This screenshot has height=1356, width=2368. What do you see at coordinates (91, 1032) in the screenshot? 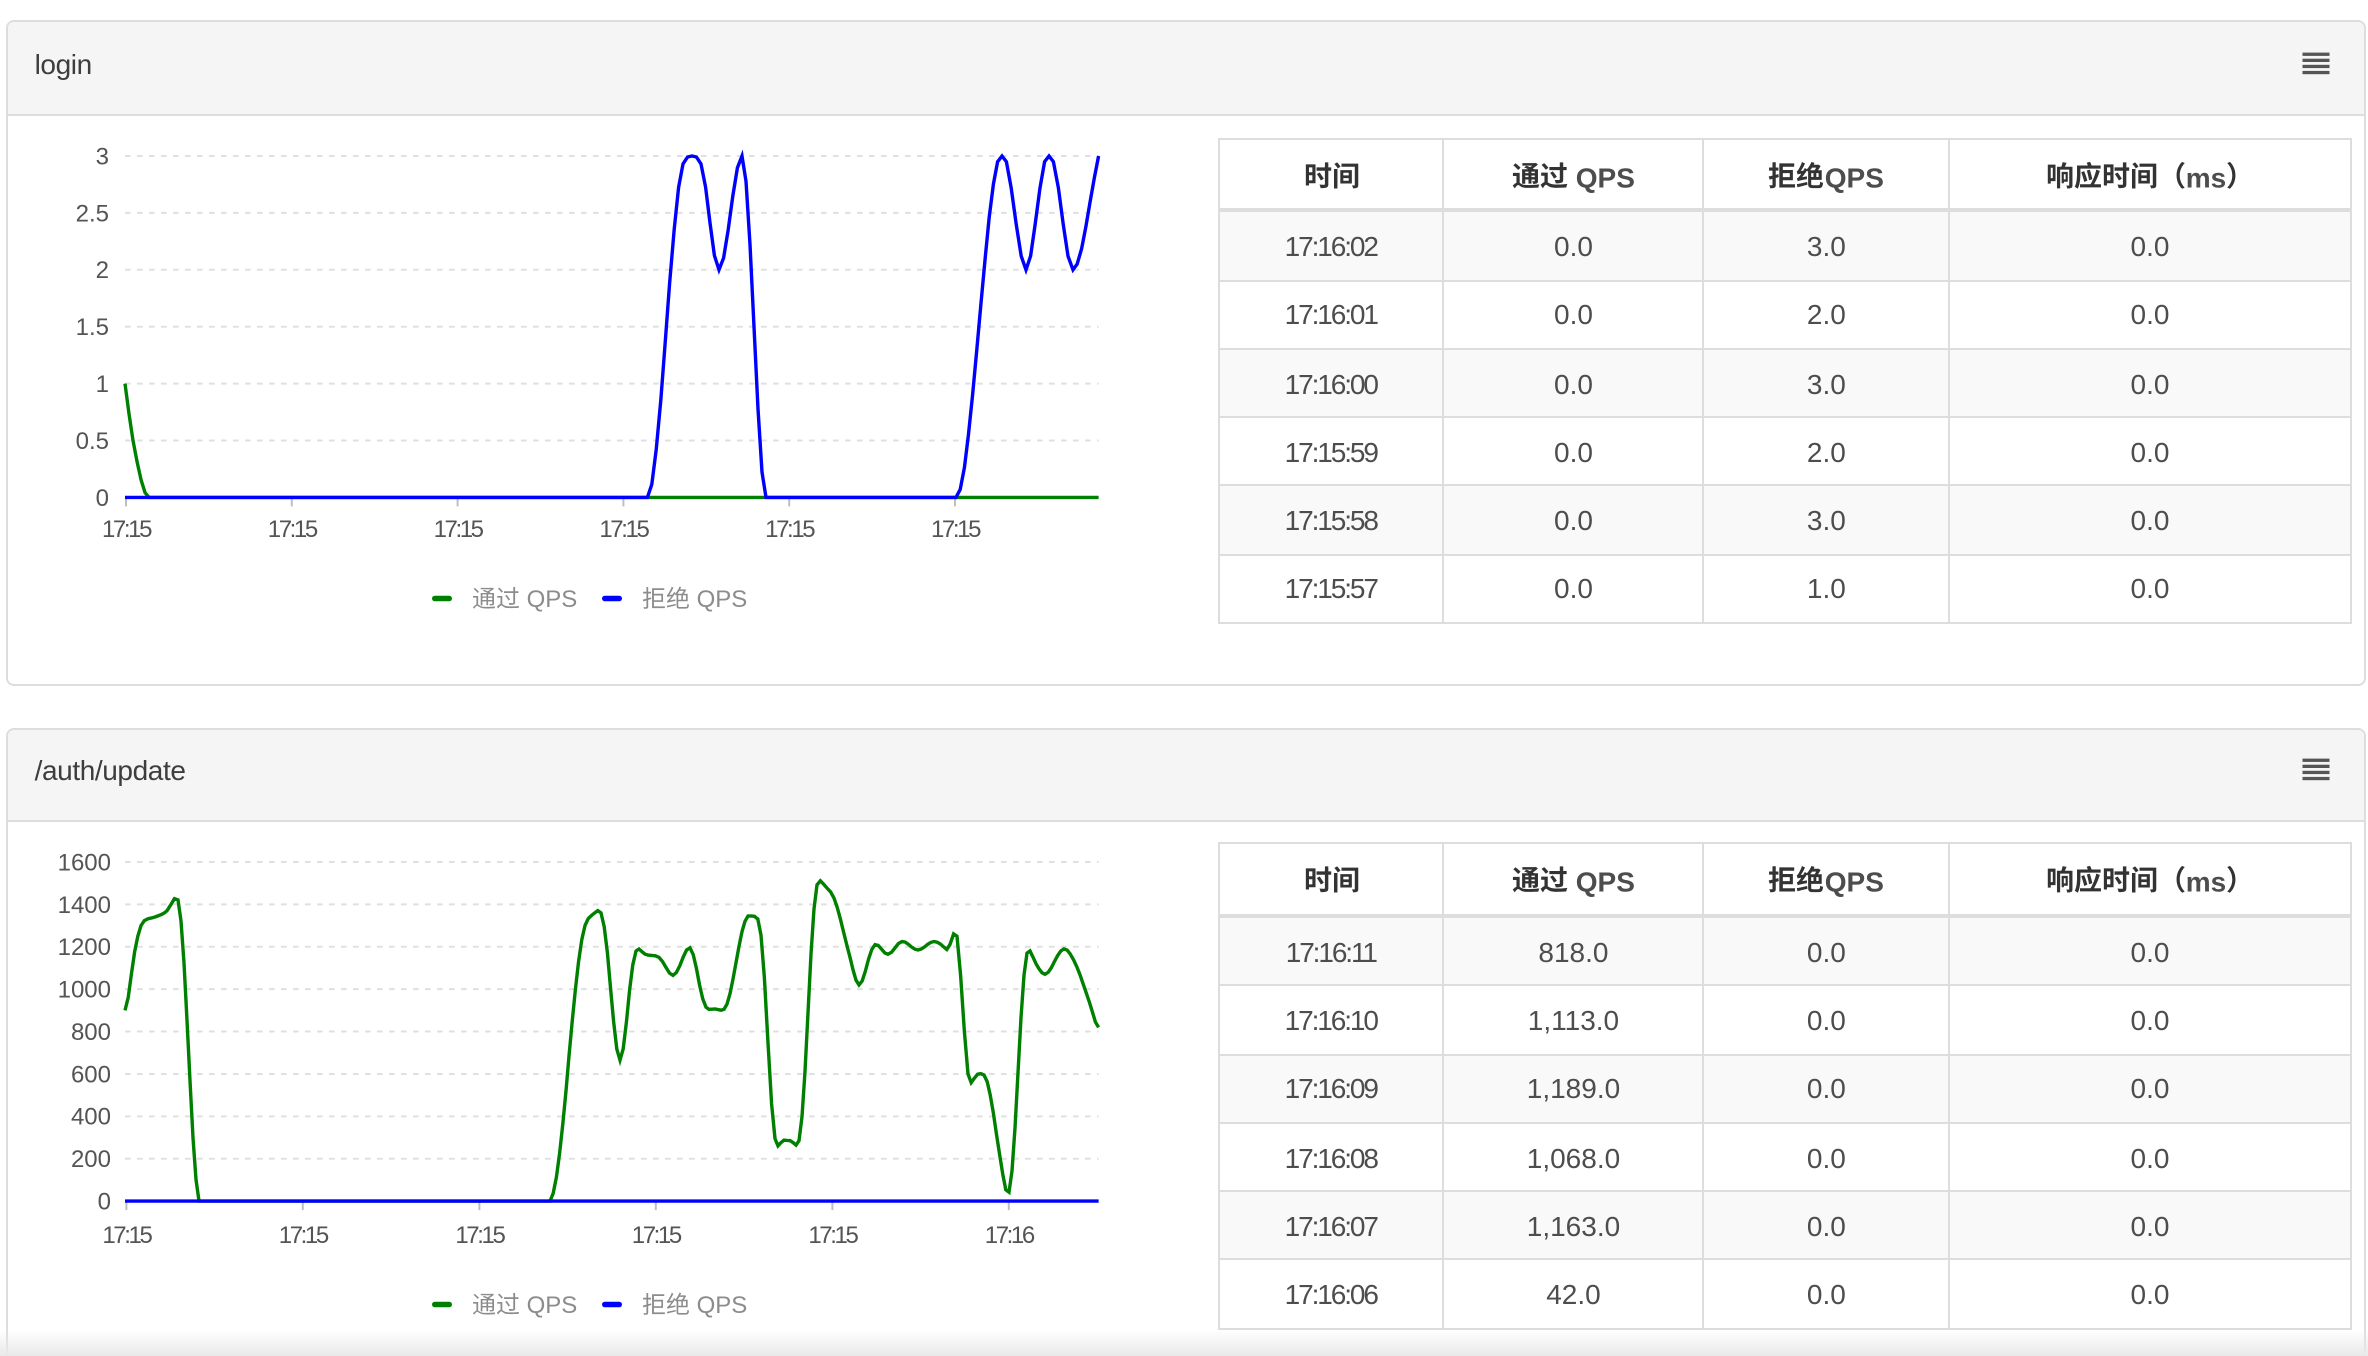
I see `svg-text: 800` at bounding box center [91, 1032].